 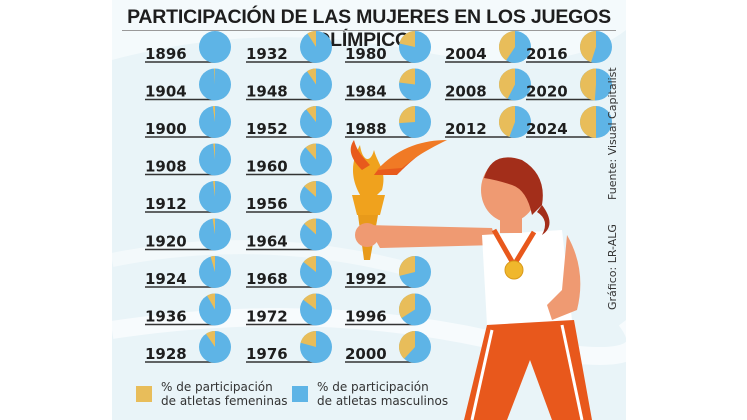 What do you see at coordinates (488, 46) in the screenshot?
I see `pie-2004: 2004` at bounding box center [488, 46].